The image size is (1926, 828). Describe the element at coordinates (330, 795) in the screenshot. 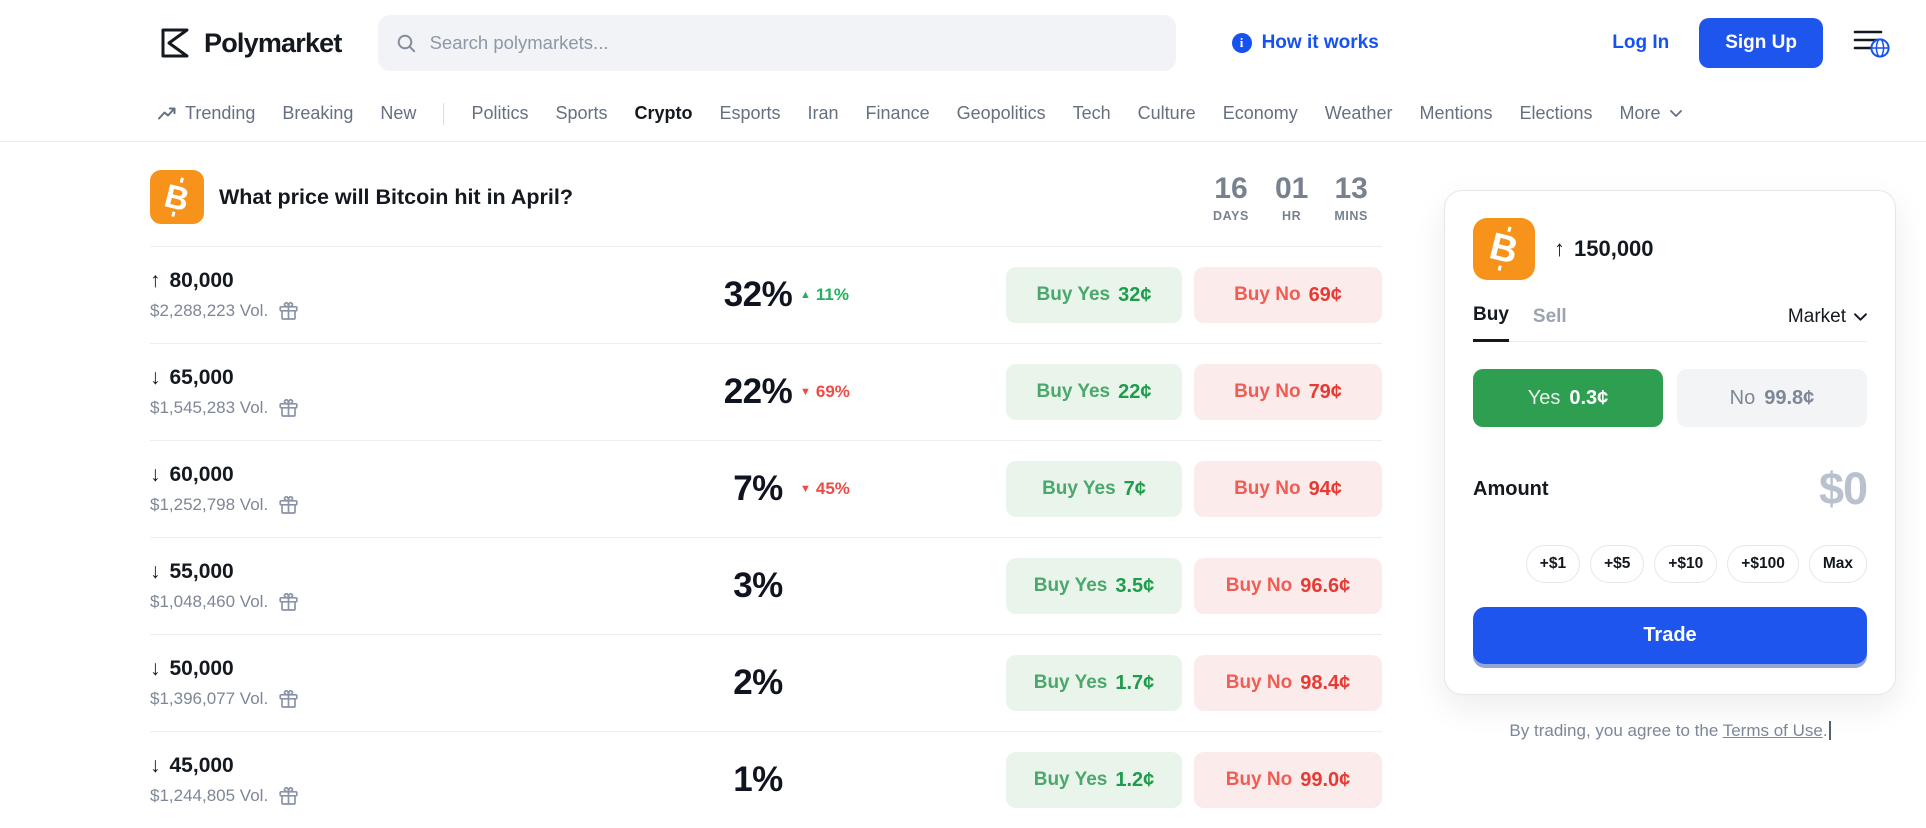

I see `outcome-volume: $1,244,805 Vol.` at that location.